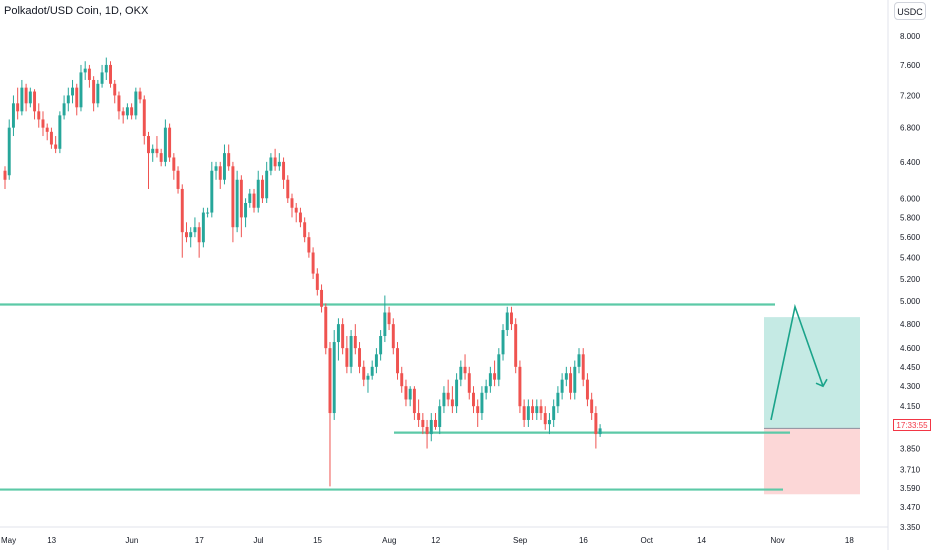 This screenshot has width=932, height=550. I want to click on time-tick-label: Aug, so click(389, 540).